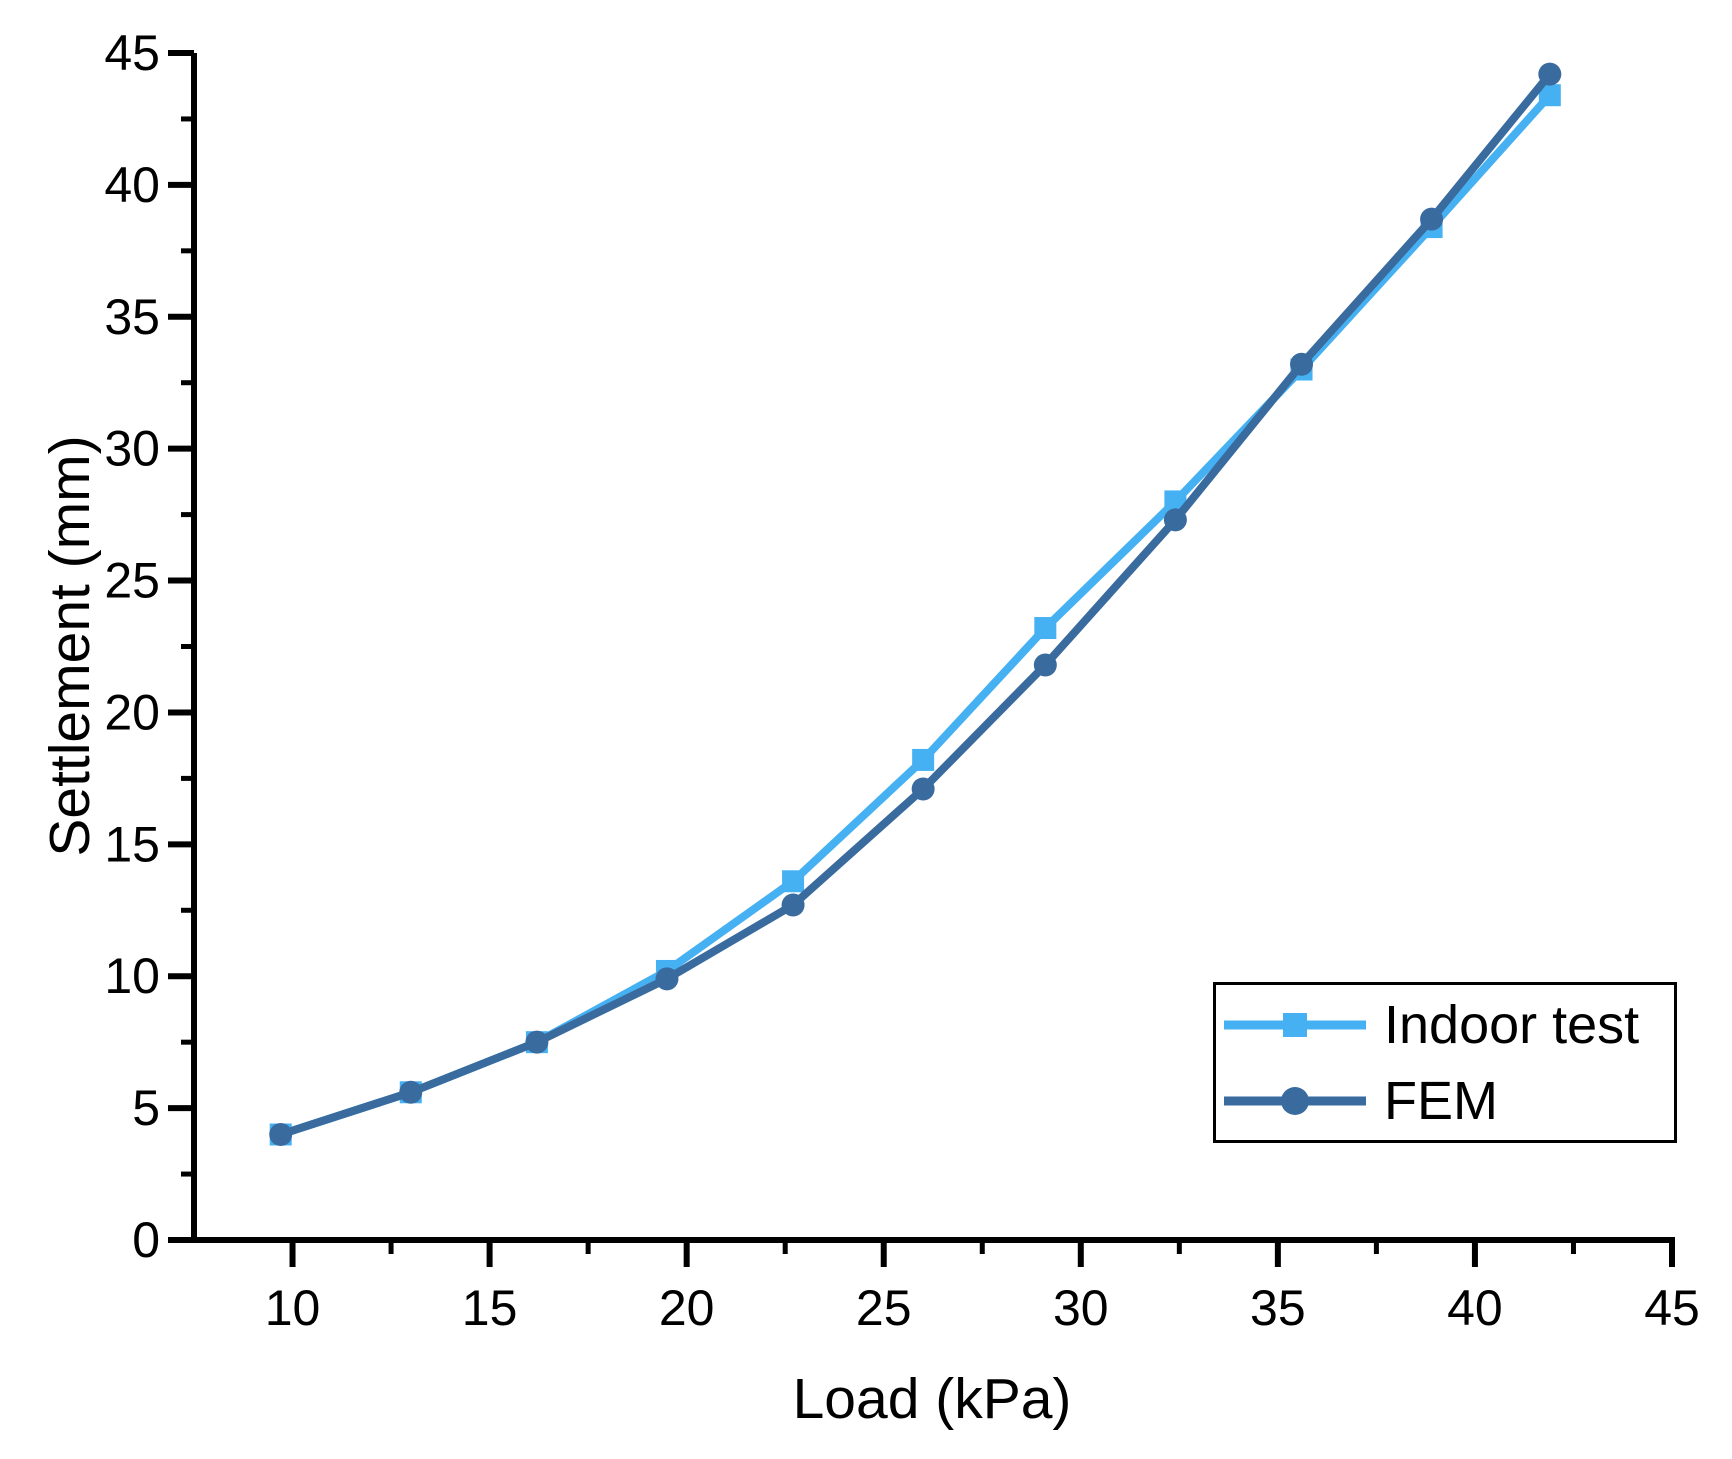  I want to click on y-tick-label: 10, so click(132, 976).